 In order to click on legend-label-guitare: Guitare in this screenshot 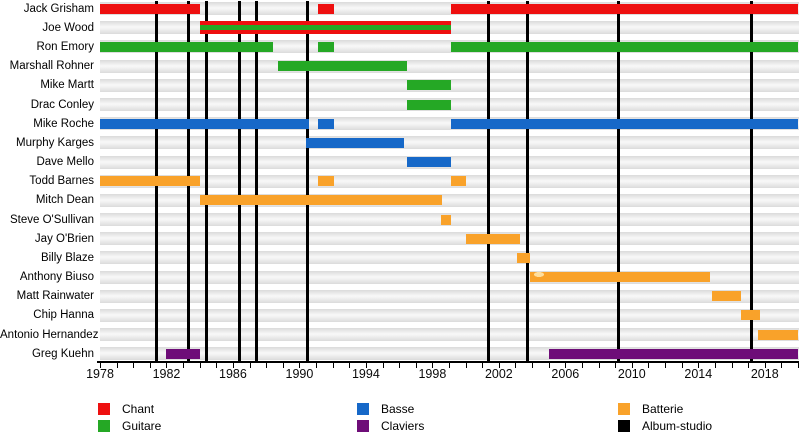, I will do `click(142, 426)`.